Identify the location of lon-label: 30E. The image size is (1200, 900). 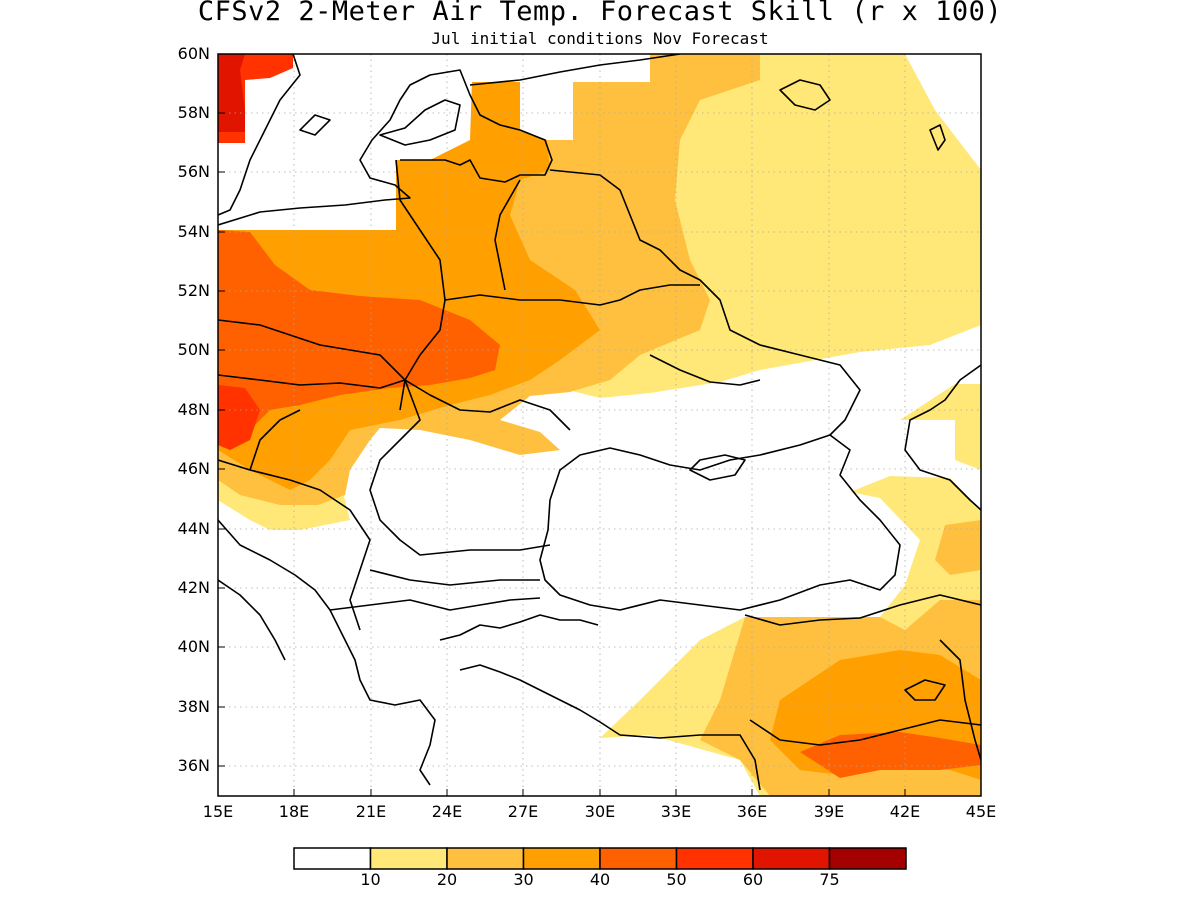
(600, 811).